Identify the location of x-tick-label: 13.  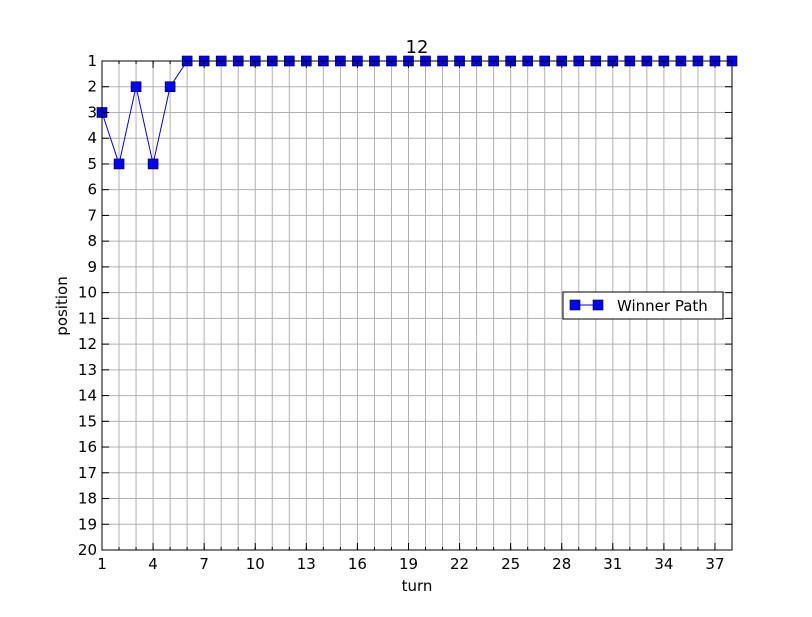
(306, 564).